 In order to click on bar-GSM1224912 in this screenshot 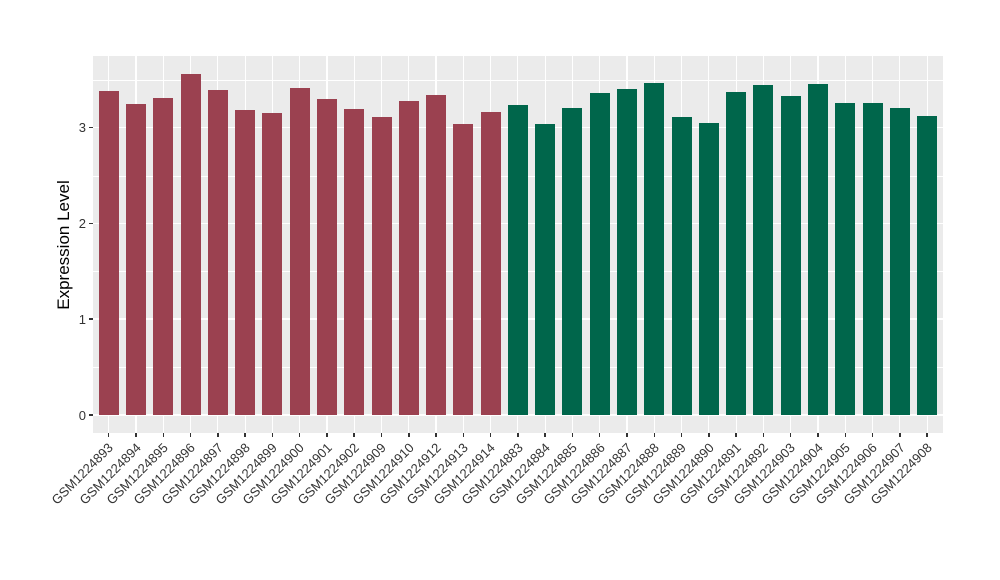, I will do `click(436, 255)`.